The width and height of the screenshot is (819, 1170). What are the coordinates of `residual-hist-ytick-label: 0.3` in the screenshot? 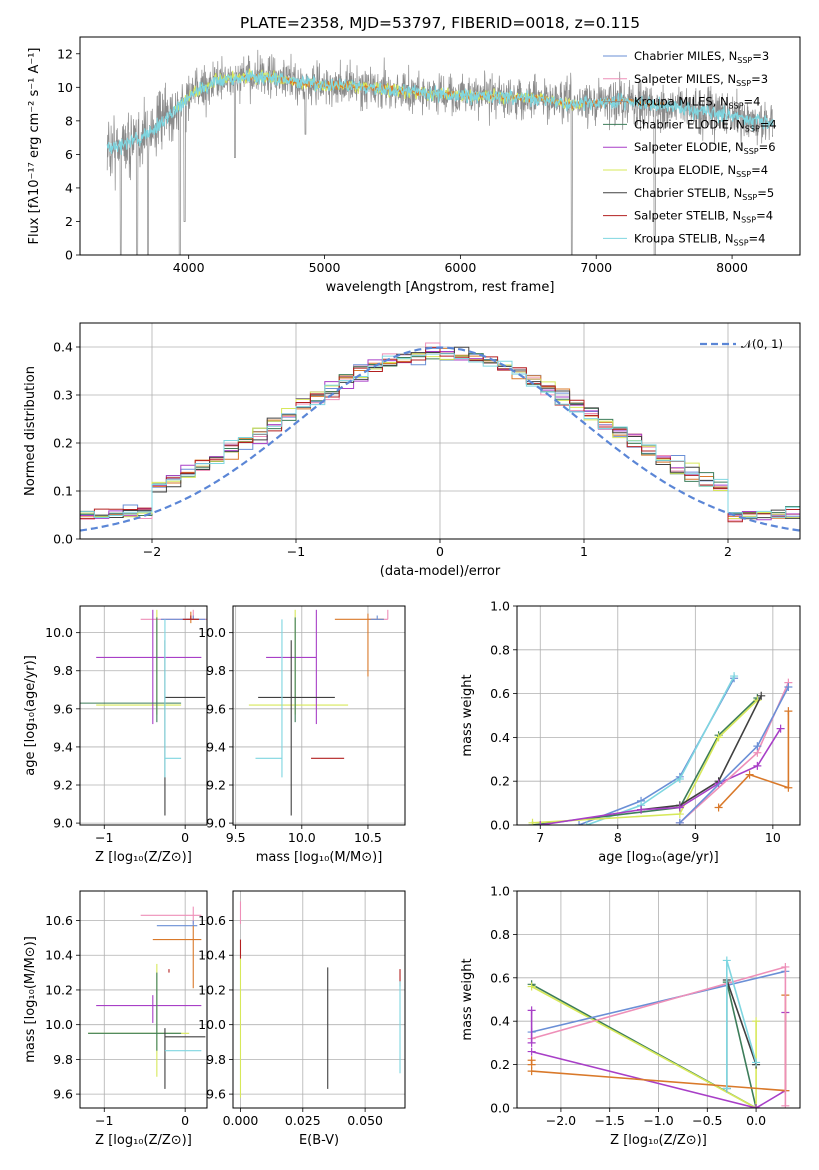 It's located at (63, 395).